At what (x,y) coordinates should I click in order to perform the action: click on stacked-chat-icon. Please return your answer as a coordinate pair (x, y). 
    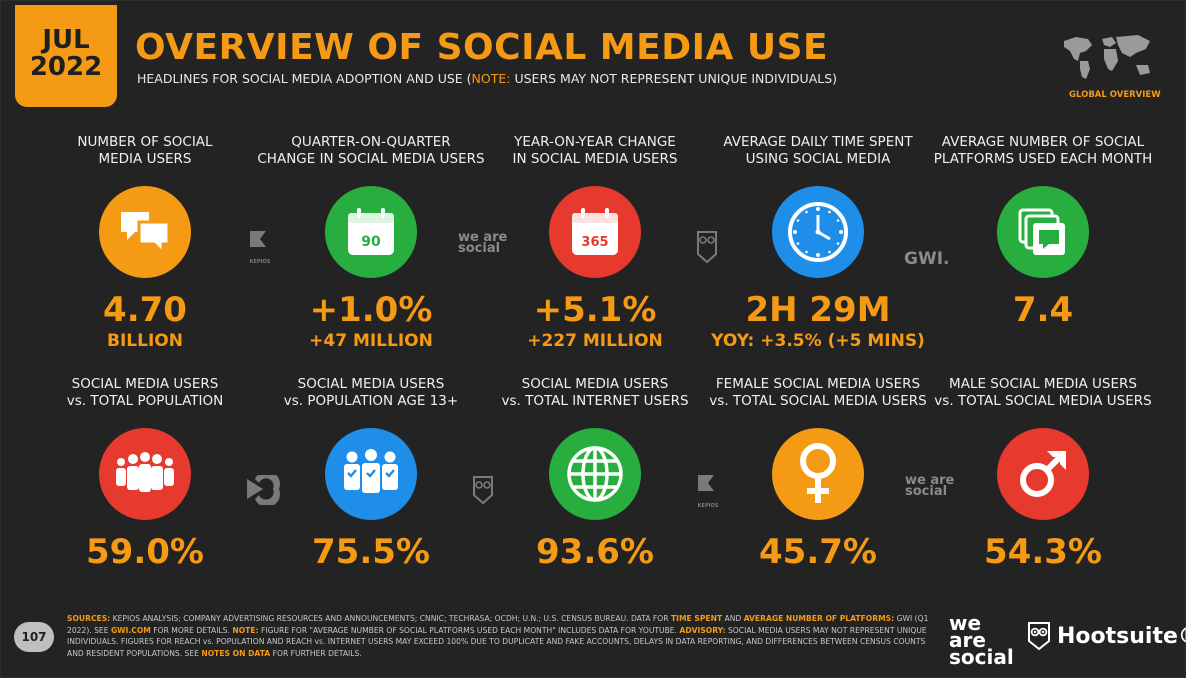
    Looking at the image, I should click on (1043, 232).